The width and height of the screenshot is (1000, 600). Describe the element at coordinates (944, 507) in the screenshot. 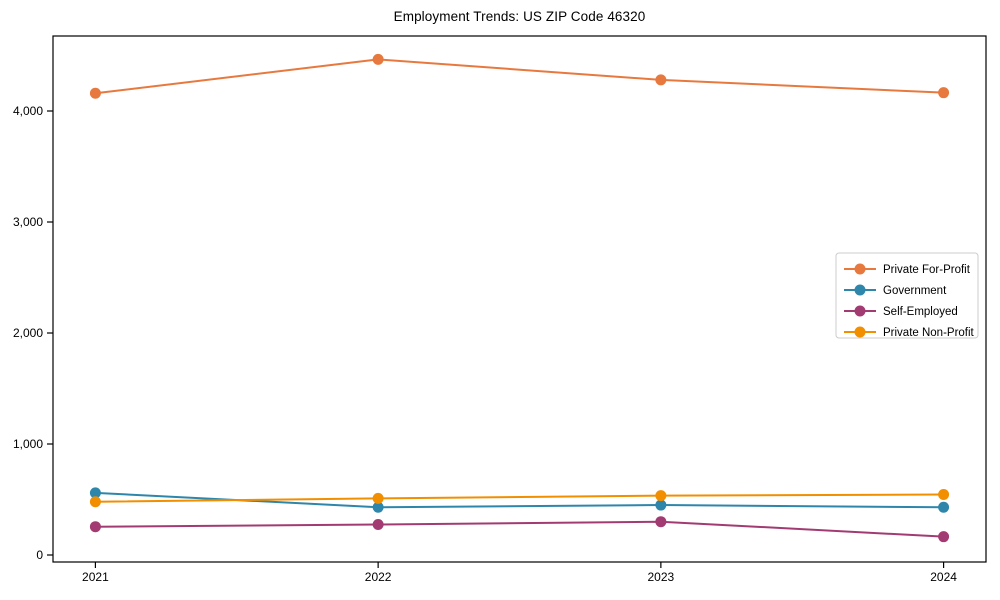

I see `data-point-government-2024` at that location.